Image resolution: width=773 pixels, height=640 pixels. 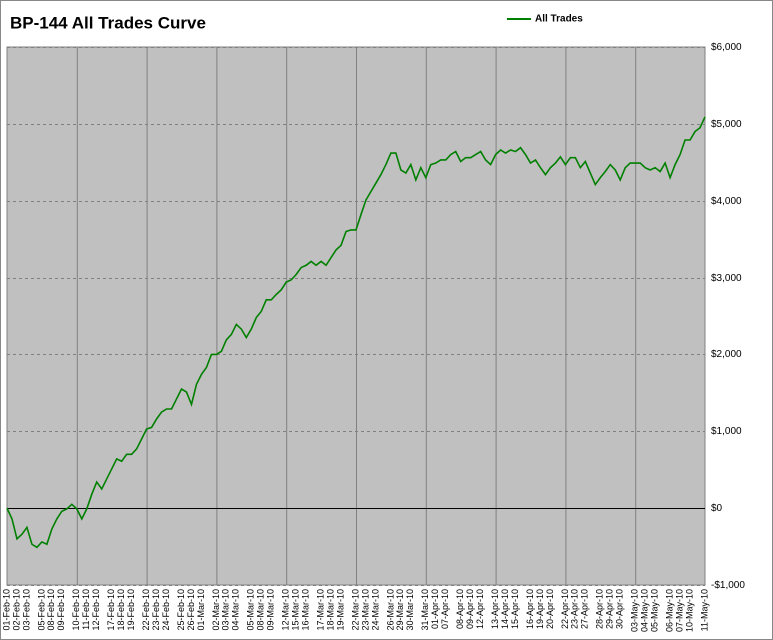 I want to click on y-tick-label: $3,000, so click(x=726, y=278).